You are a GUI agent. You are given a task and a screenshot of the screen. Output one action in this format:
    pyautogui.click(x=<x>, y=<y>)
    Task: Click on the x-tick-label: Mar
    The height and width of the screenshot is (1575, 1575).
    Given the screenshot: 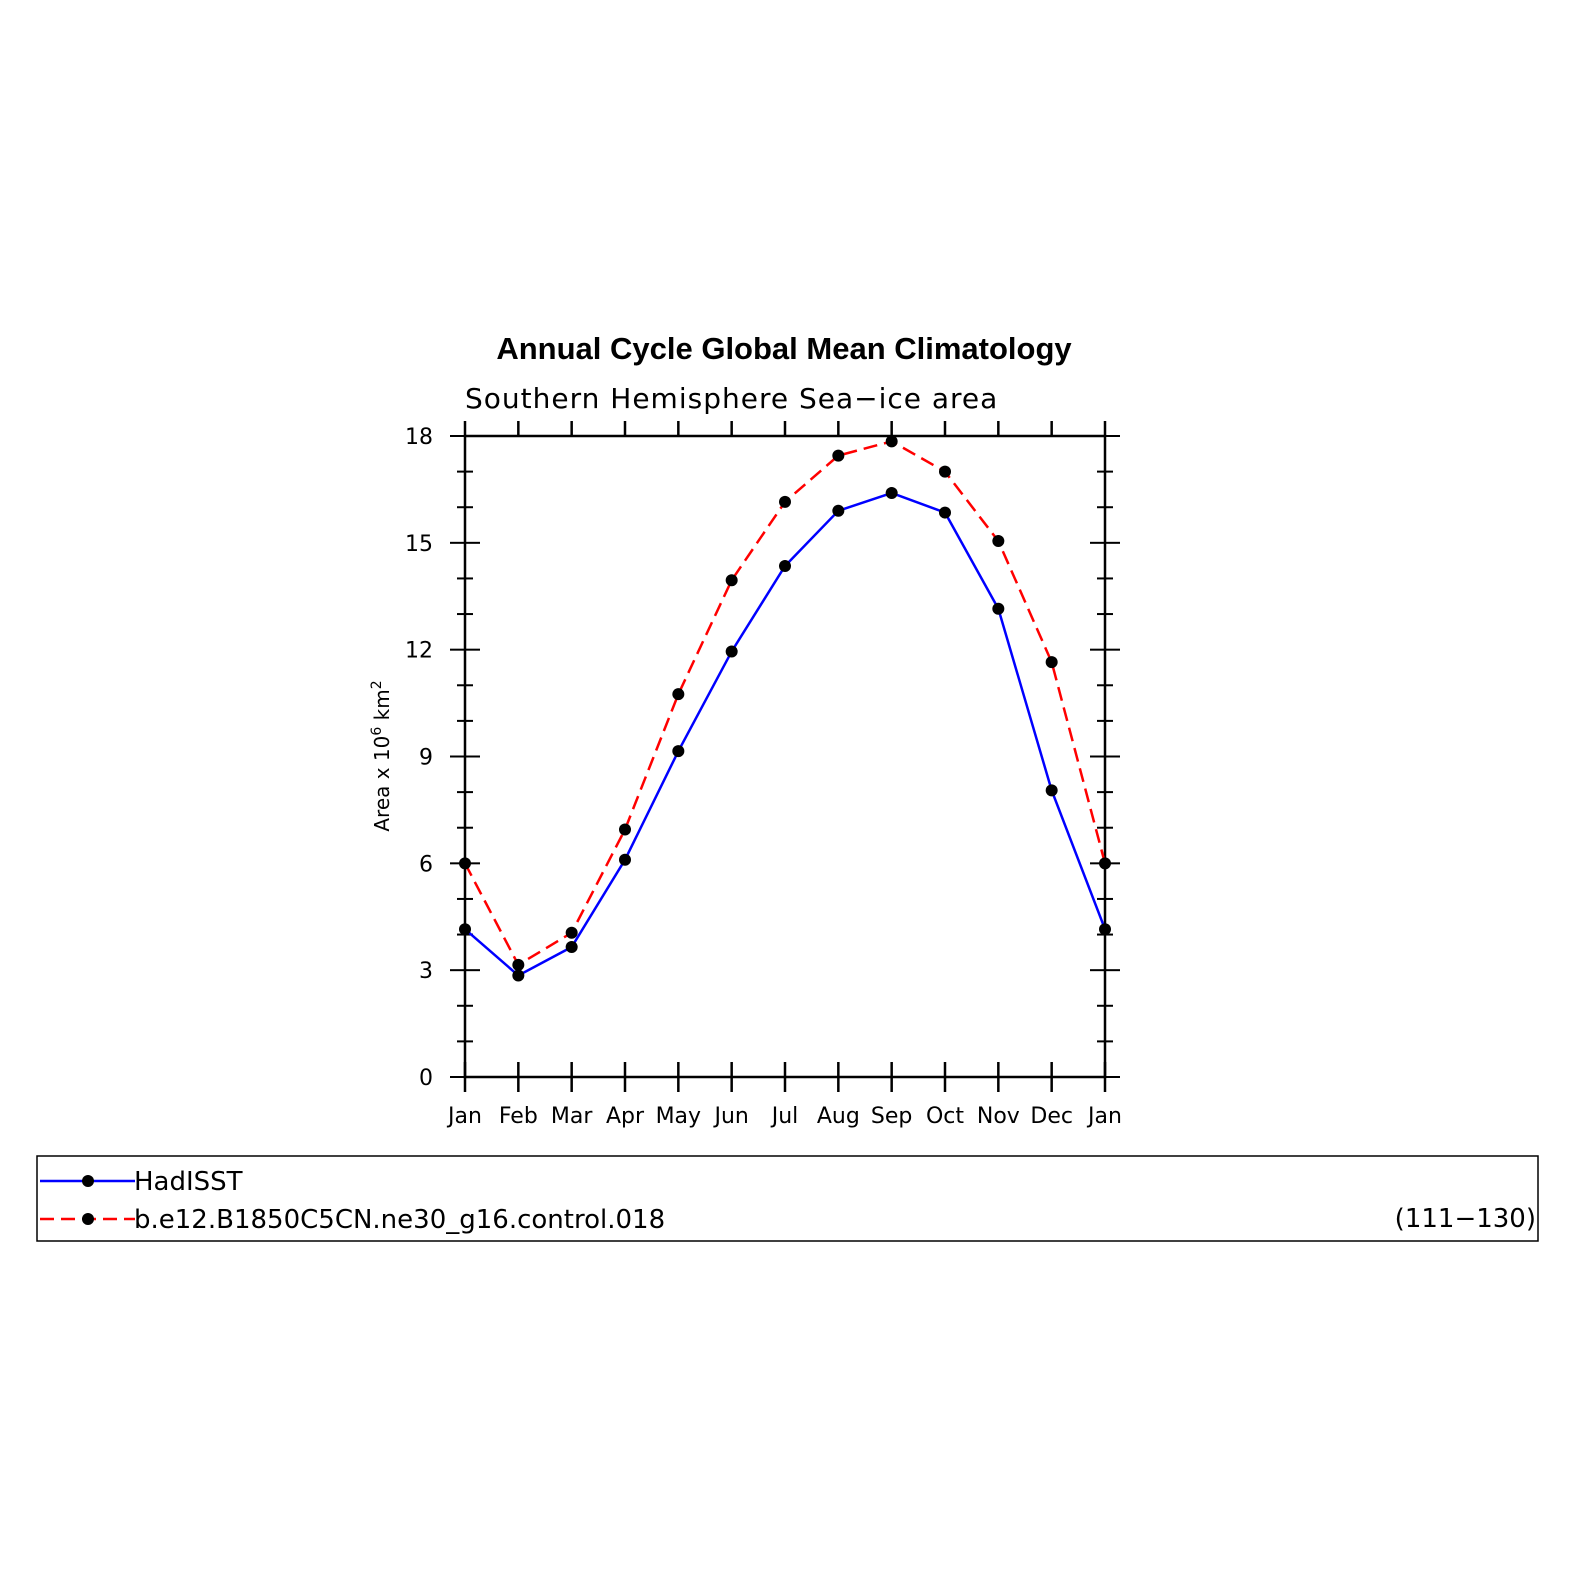 What is the action you would take?
    pyautogui.click(x=572, y=1116)
    